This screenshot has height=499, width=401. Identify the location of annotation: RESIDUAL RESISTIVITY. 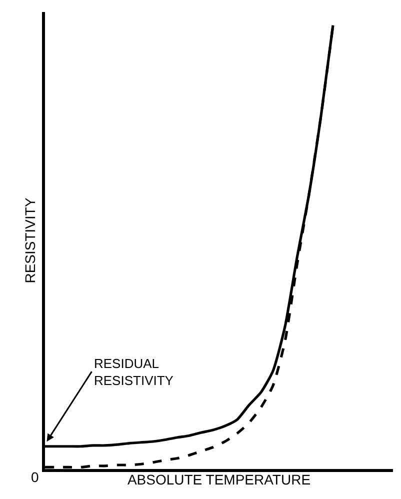
(134, 372).